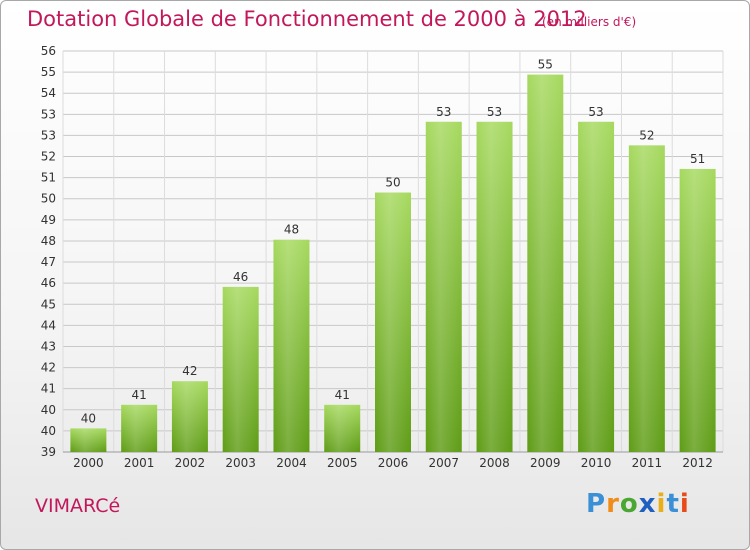 Image resolution: width=750 pixels, height=550 pixels. What do you see at coordinates (697, 159) in the screenshot?
I see `data-label: 51` at bounding box center [697, 159].